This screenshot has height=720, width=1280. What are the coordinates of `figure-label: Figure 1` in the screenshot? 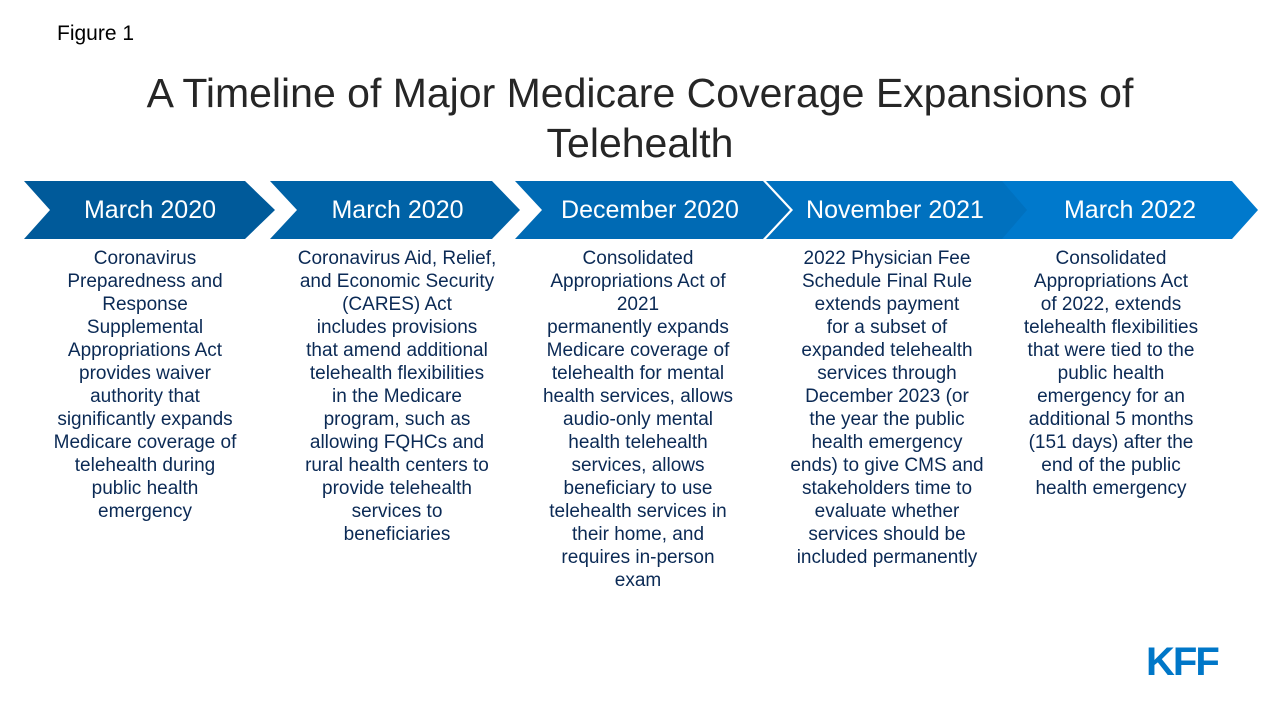 It's located at (96, 33).